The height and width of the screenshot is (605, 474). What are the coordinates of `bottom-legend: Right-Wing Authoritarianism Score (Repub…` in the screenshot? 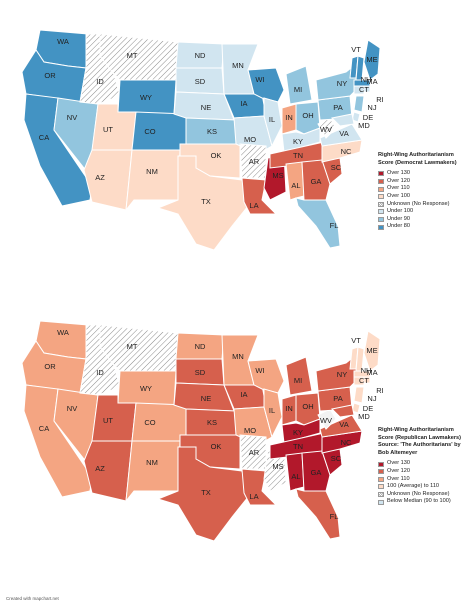 It's located at (424, 466).